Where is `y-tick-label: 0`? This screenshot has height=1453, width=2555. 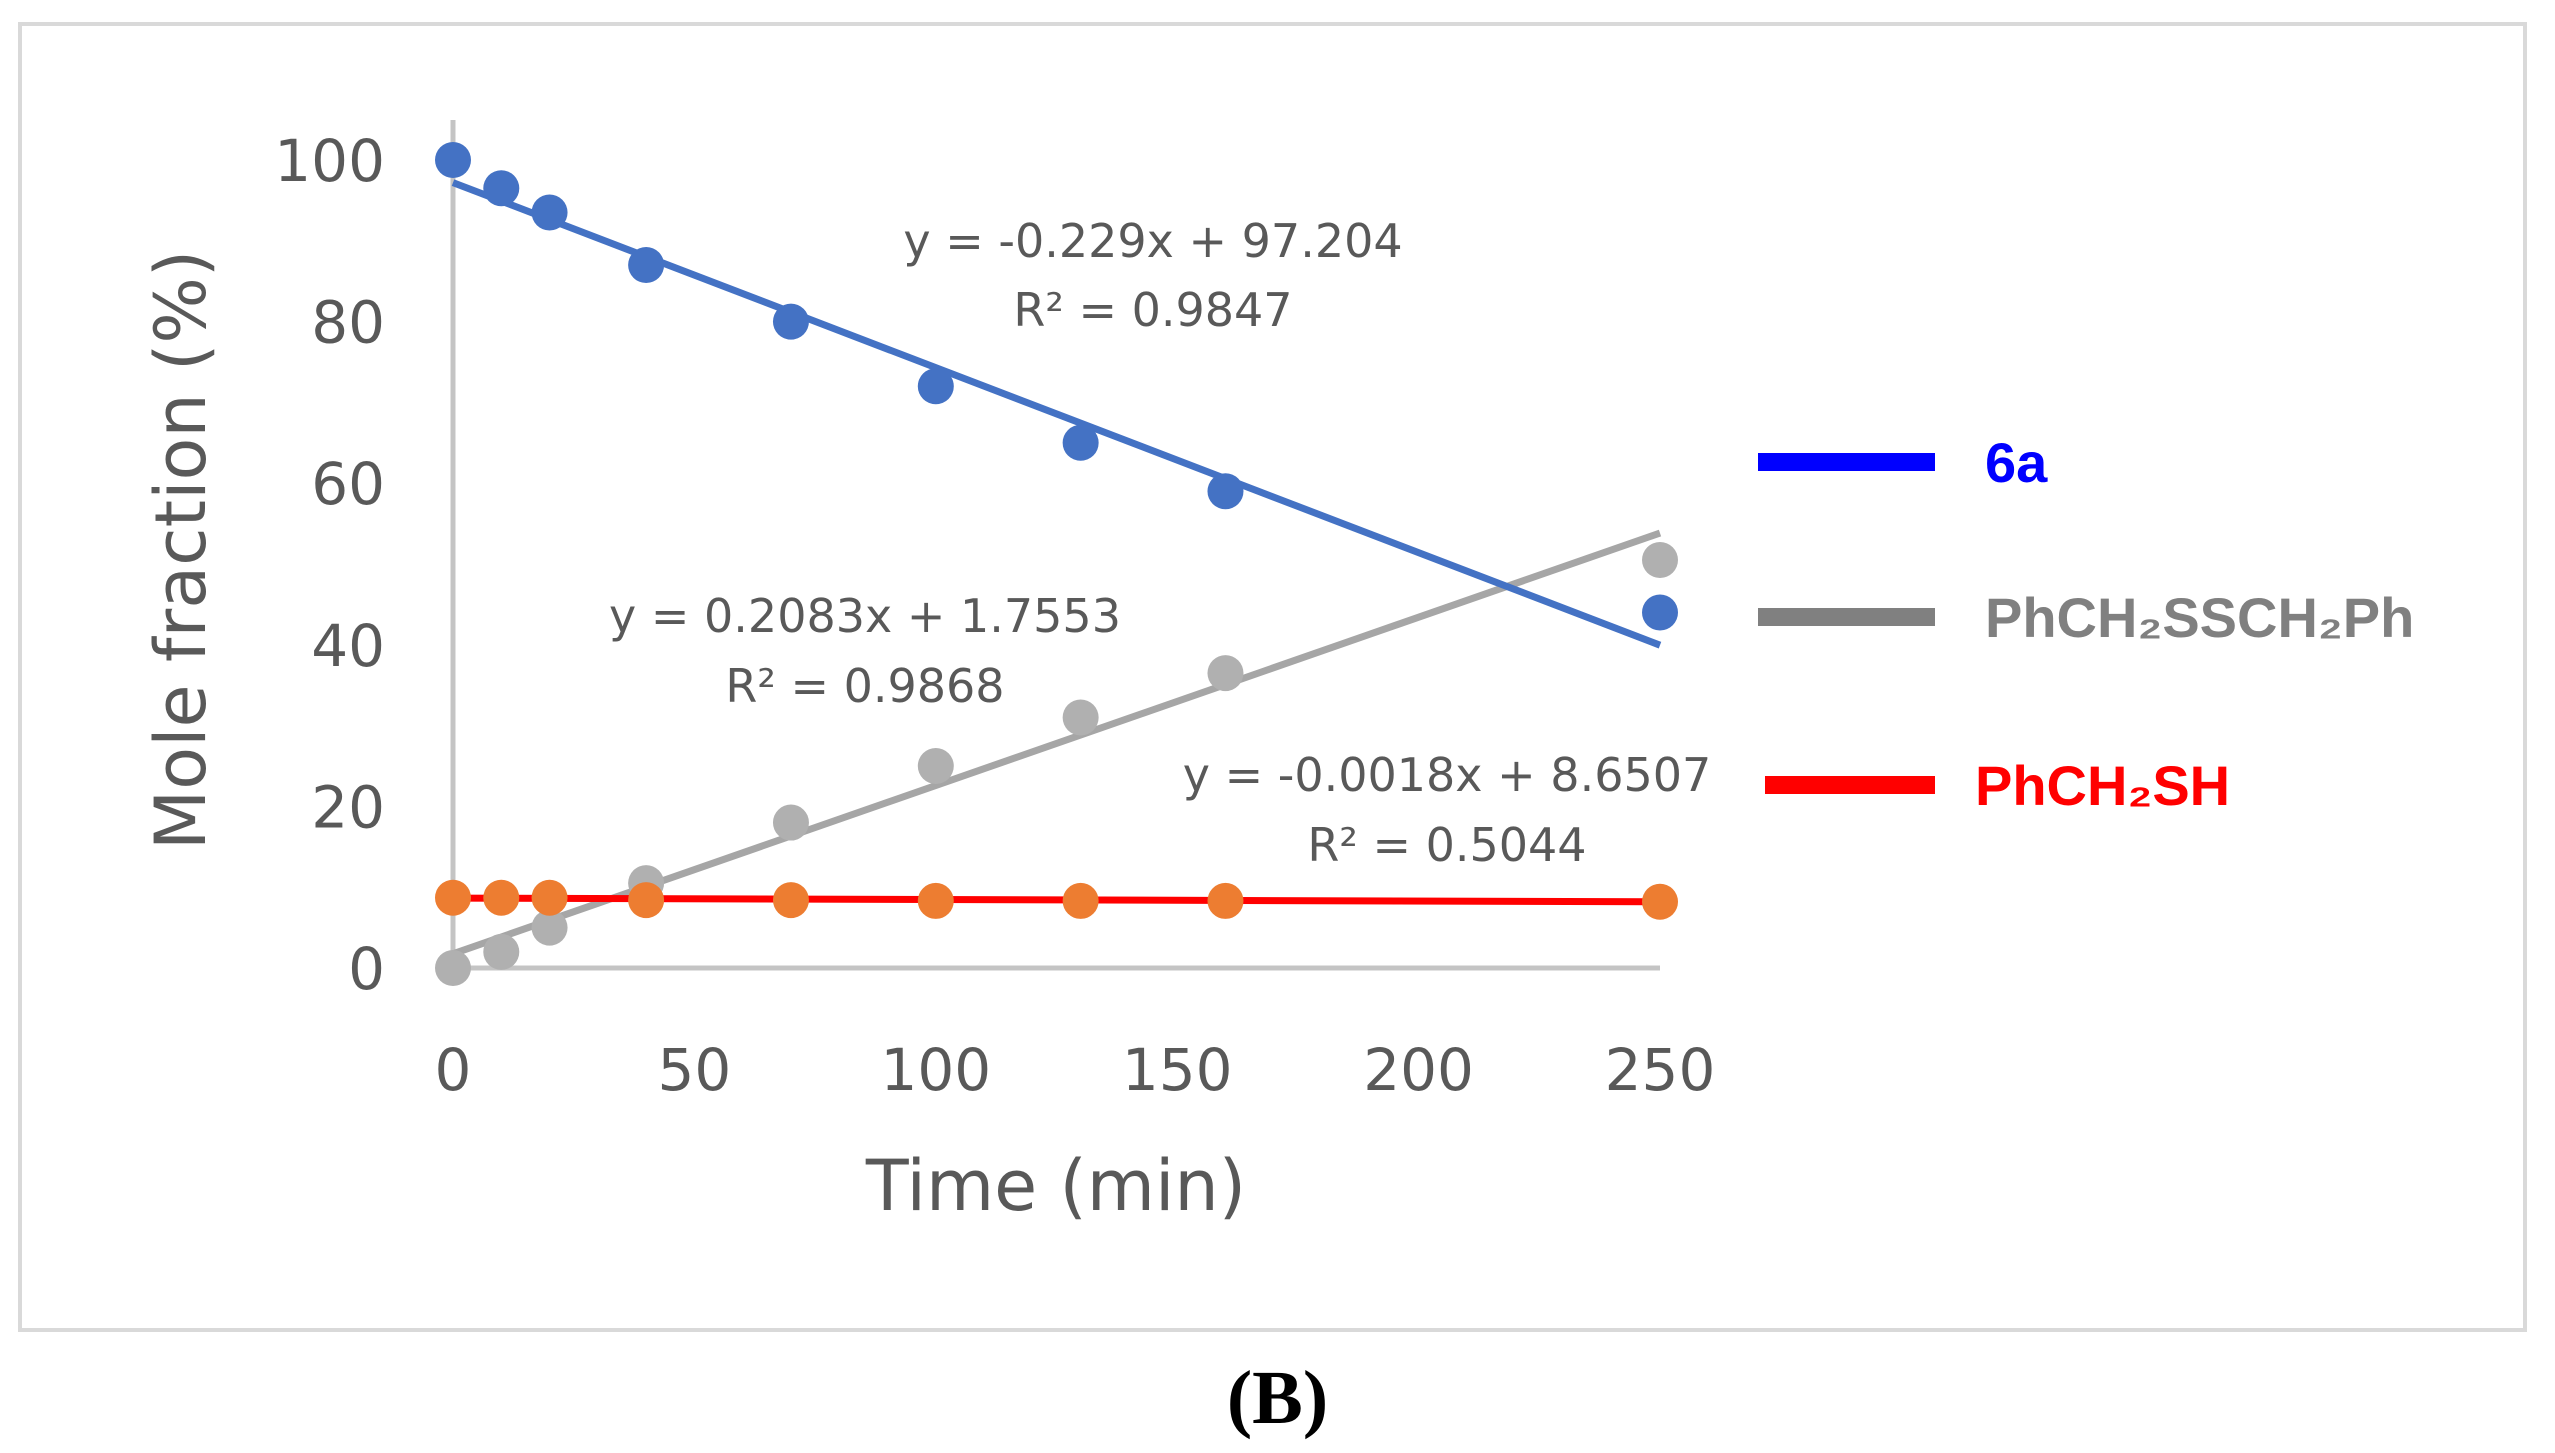
y-tick-label: 0 is located at coordinates (366, 969).